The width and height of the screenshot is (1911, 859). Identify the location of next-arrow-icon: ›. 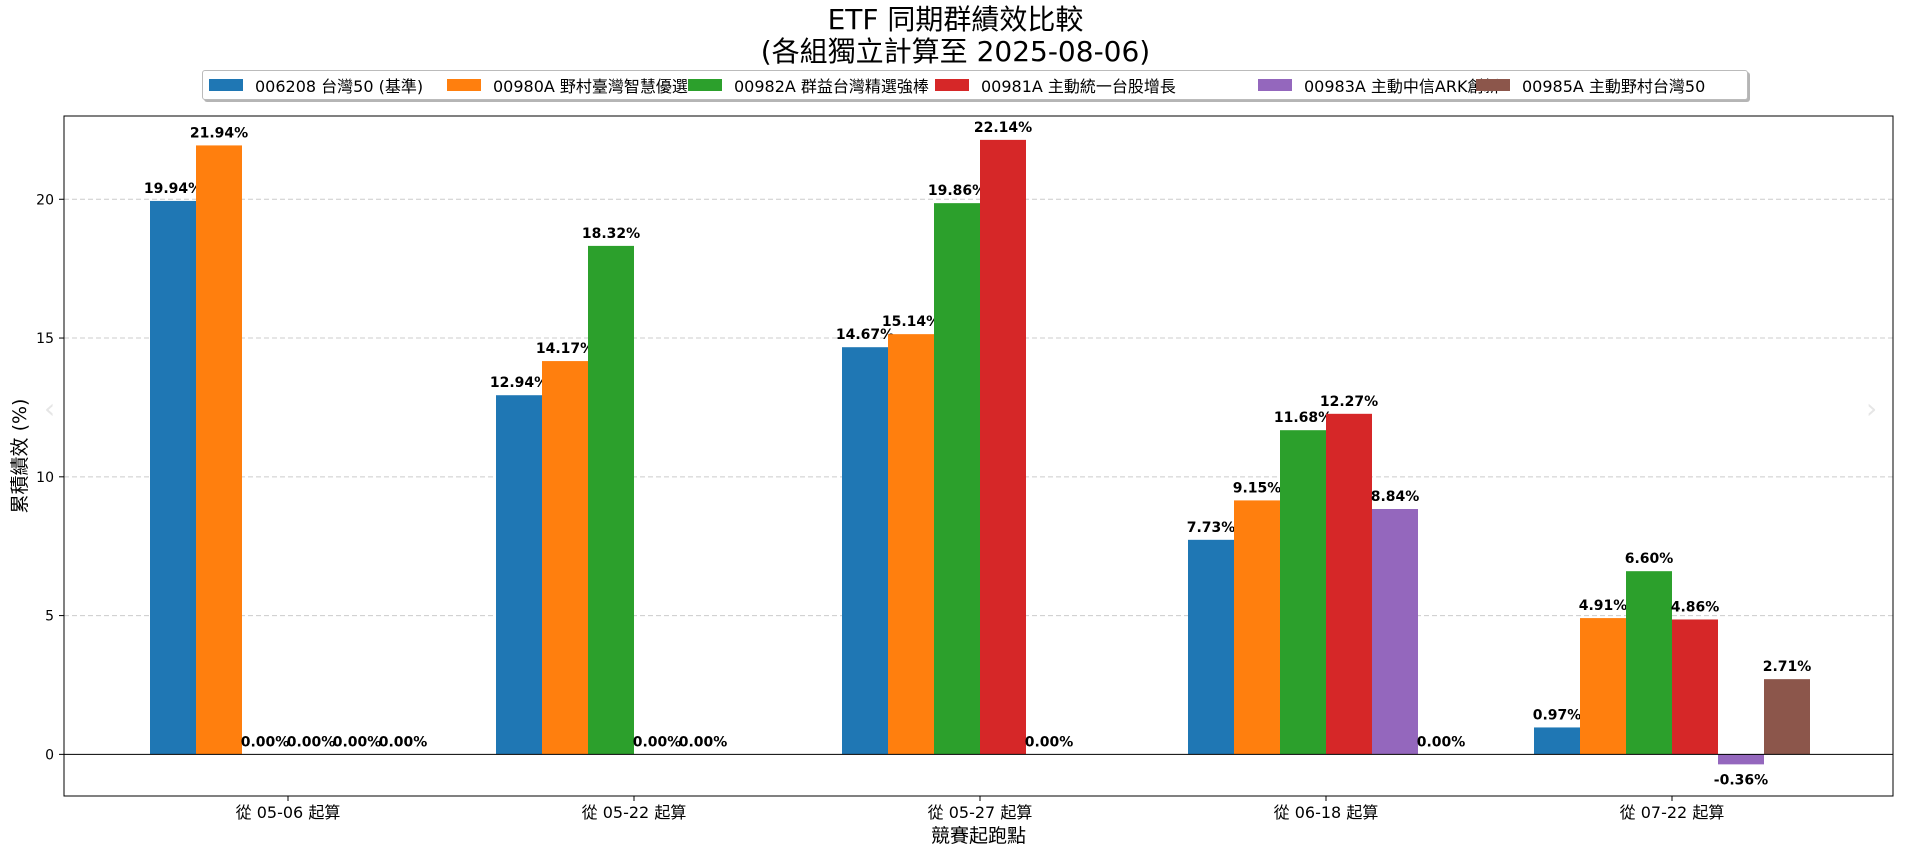
(1872, 408).